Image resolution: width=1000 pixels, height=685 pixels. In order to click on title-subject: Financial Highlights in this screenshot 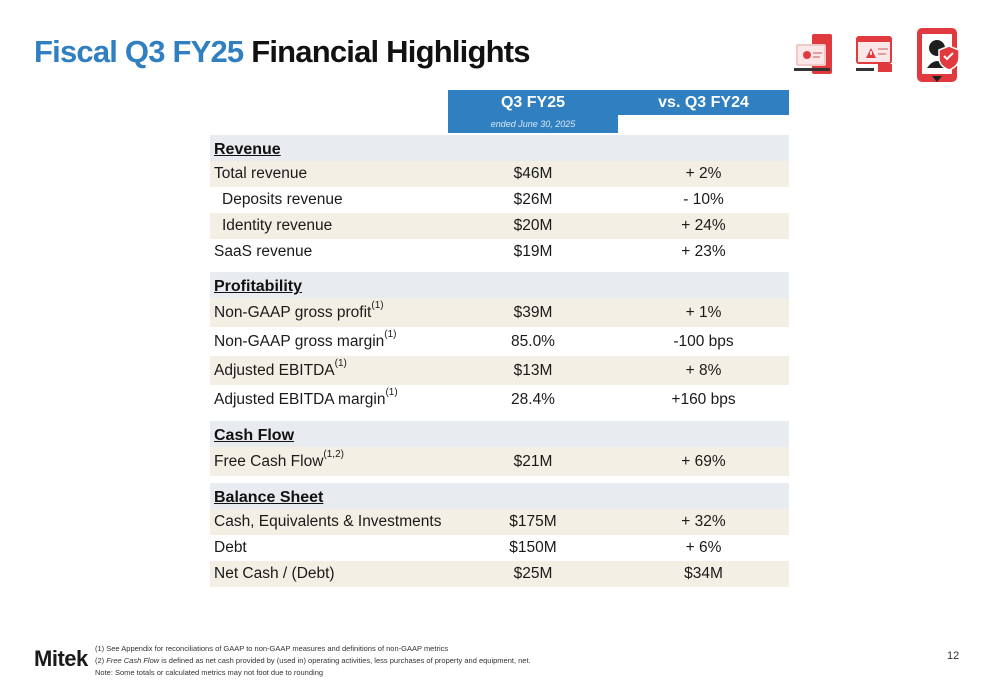, I will do `click(390, 51)`.